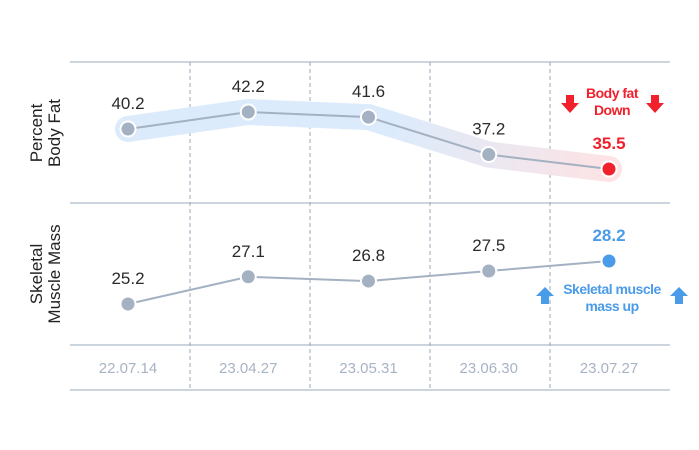 This screenshot has height=450, width=699. Describe the element at coordinates (127, 278) in the screenshot. I see `value-label: 25.2` at that location.